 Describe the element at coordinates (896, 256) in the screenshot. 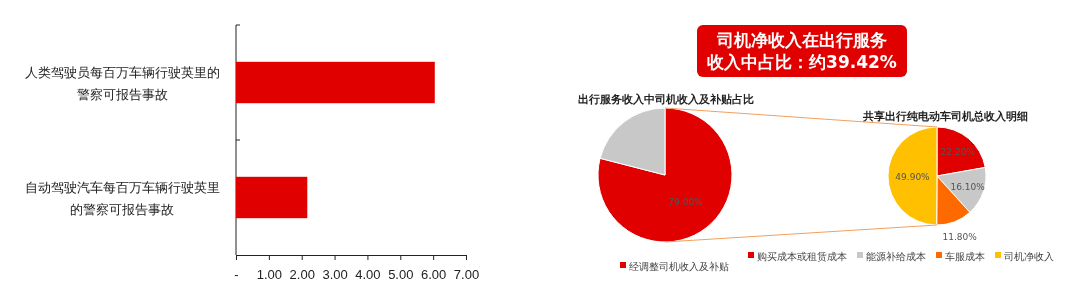

I see `legend-label: 能源补给成本` at that location.